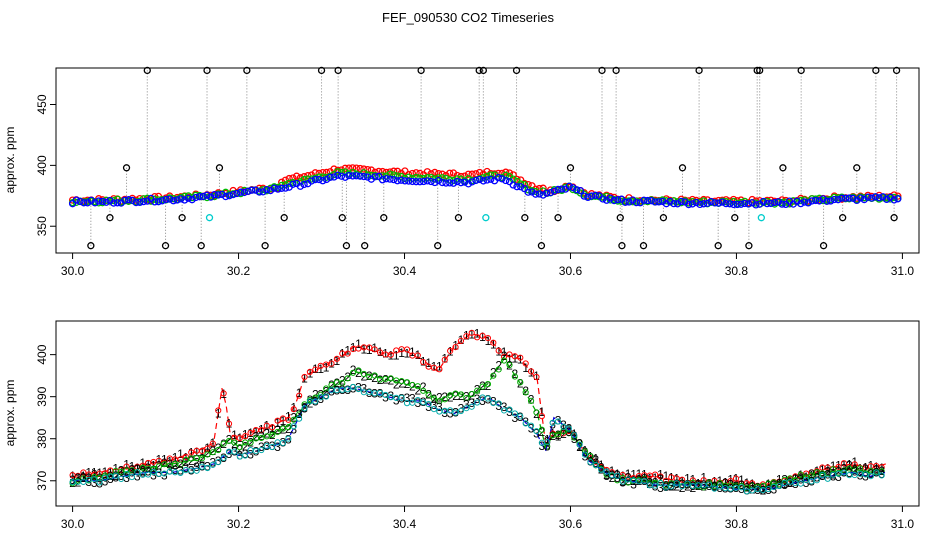 The height and width of the screenshot is (540, 936). Describe the element at coordinates (10, 160) in the screenshot. I see `y-axis-label: approx. ppm` at that location.